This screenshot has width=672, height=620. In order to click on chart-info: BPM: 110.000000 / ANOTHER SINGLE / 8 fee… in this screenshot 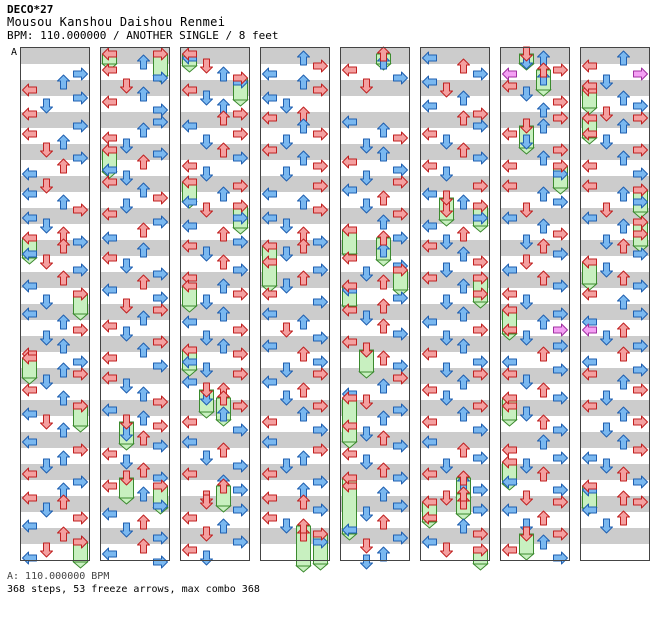, I will do `click(143, 35)`.